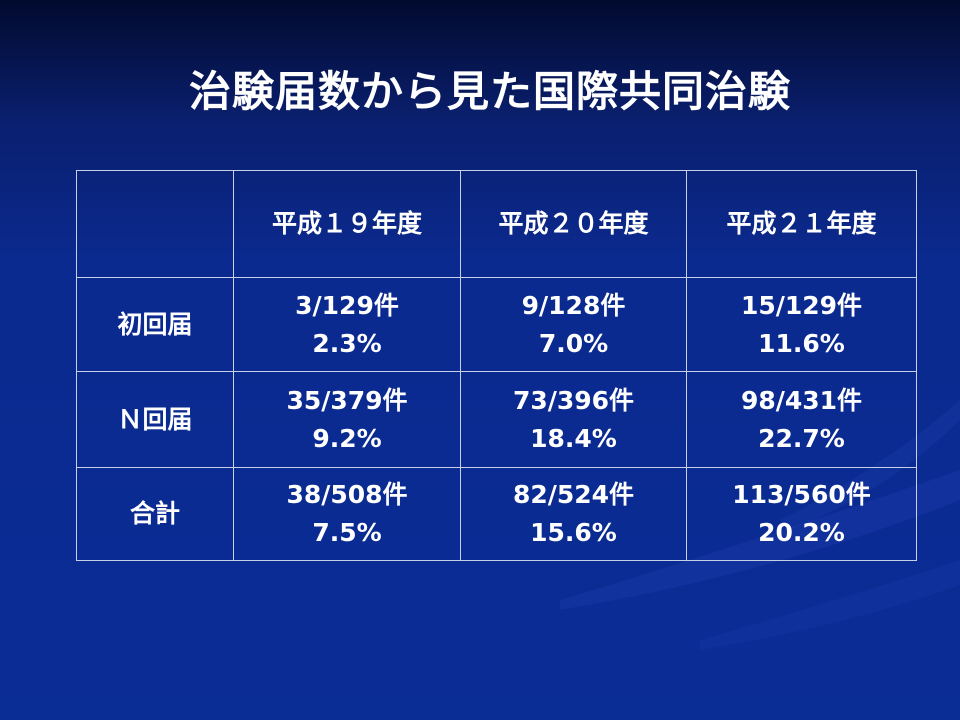  I want to click on percent-value: 15.6%, so click(573, 532).